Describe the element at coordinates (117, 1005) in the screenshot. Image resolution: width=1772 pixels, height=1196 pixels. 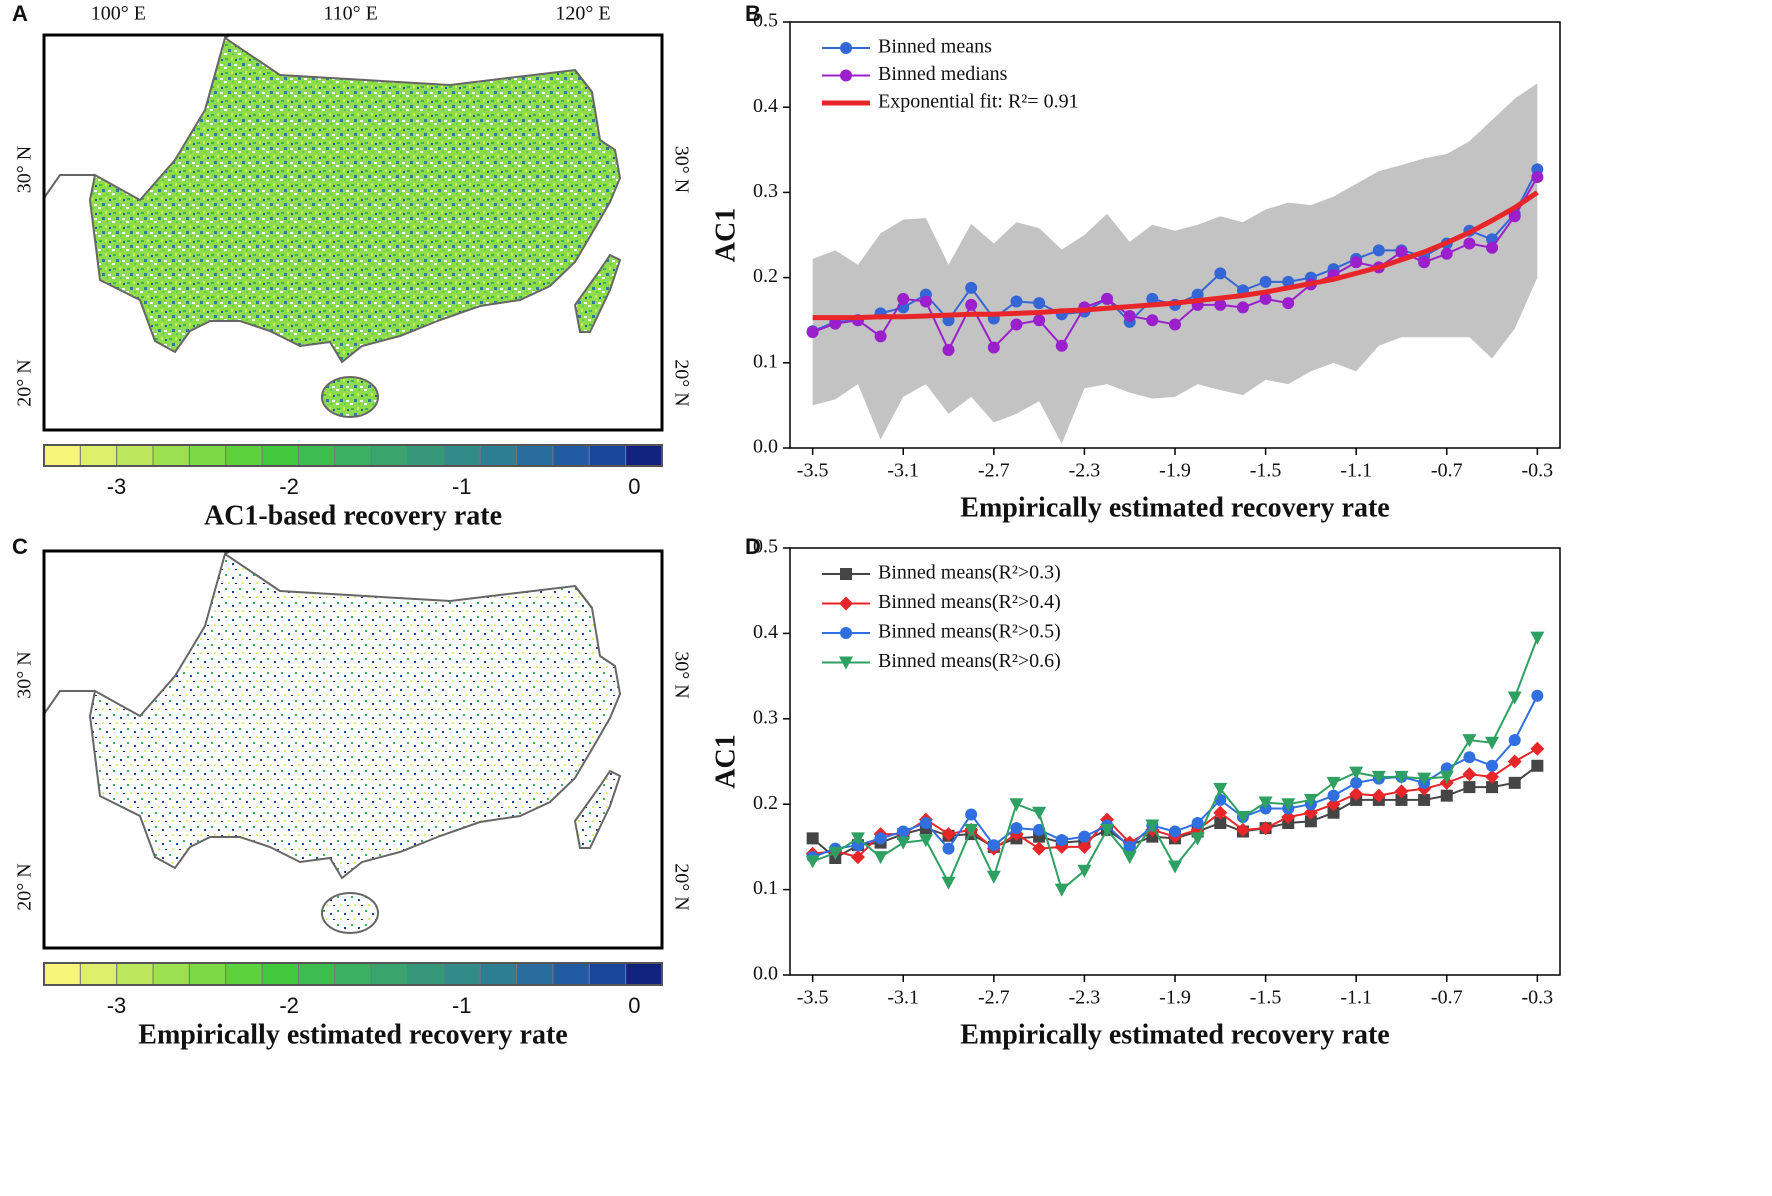
I see `colorbar-tick-label: -3` at that location.